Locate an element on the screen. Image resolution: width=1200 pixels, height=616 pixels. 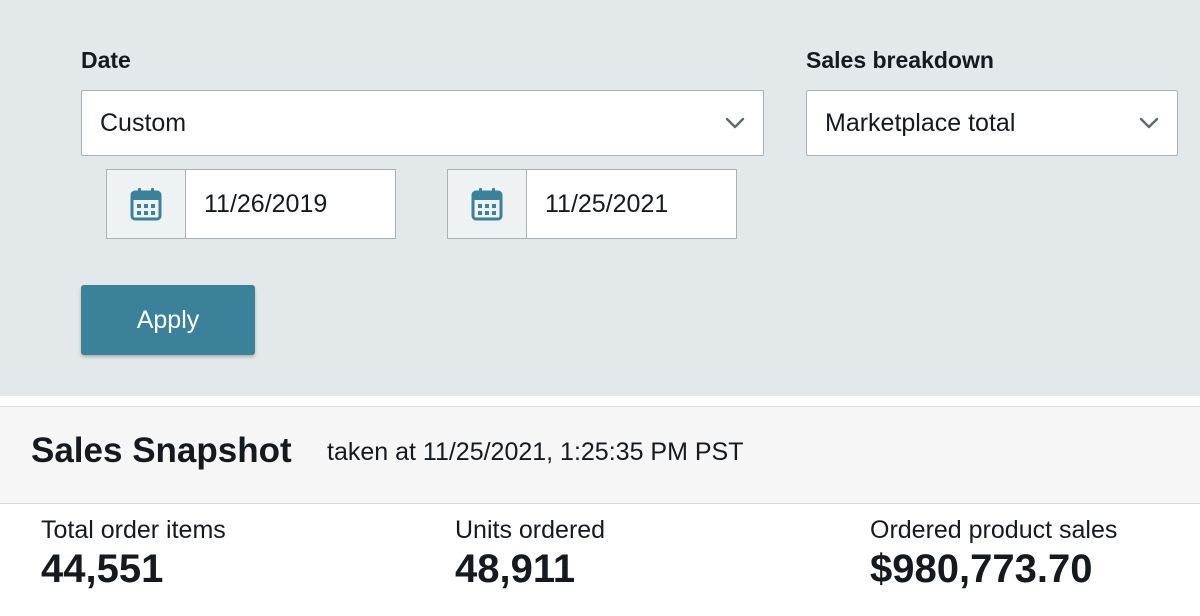
start-date-input: 11/26/2019 is located at coordinates (266, 203).